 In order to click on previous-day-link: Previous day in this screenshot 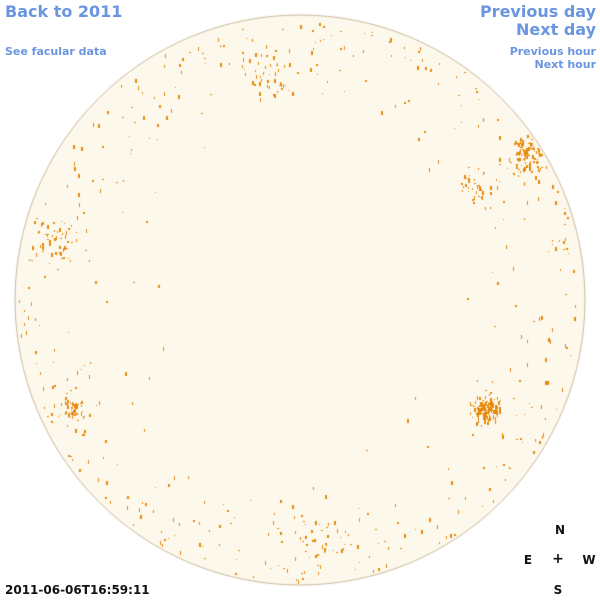, I will do `click(537, 11)`.